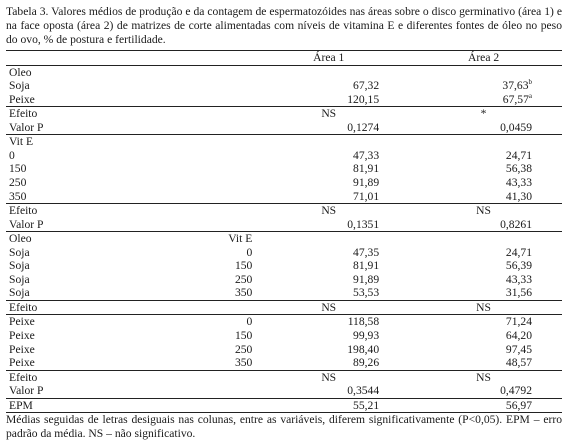 The image size is (568, 446). Describe the element at coordinates (271, 85) in the screenshot. I see `table-row: Soja 67,32 37,63b` at that location.